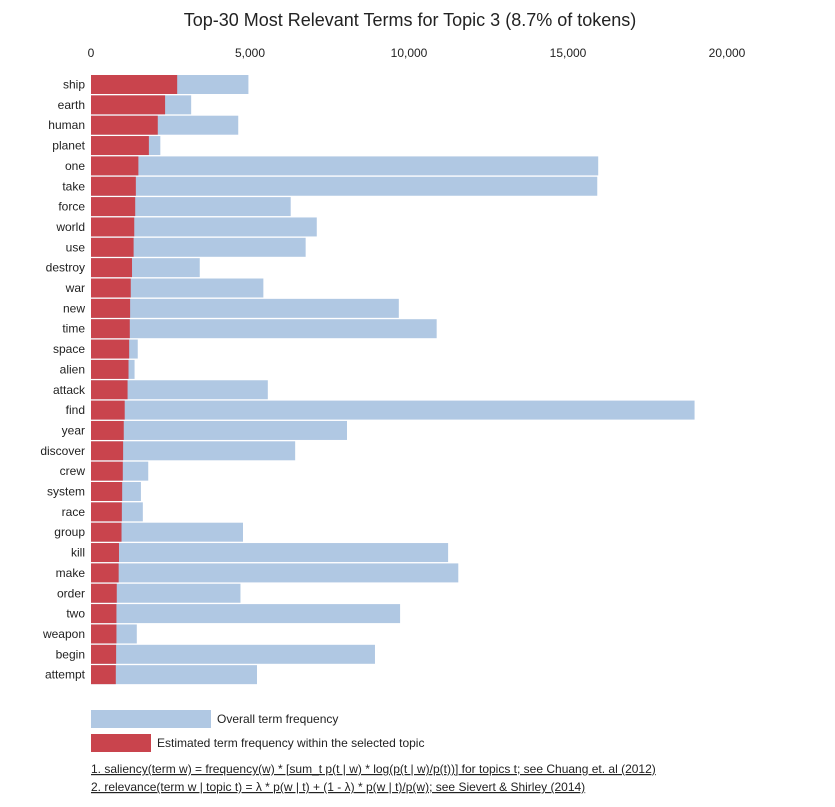  I want to click on term-label: discover, so click(62, 451).